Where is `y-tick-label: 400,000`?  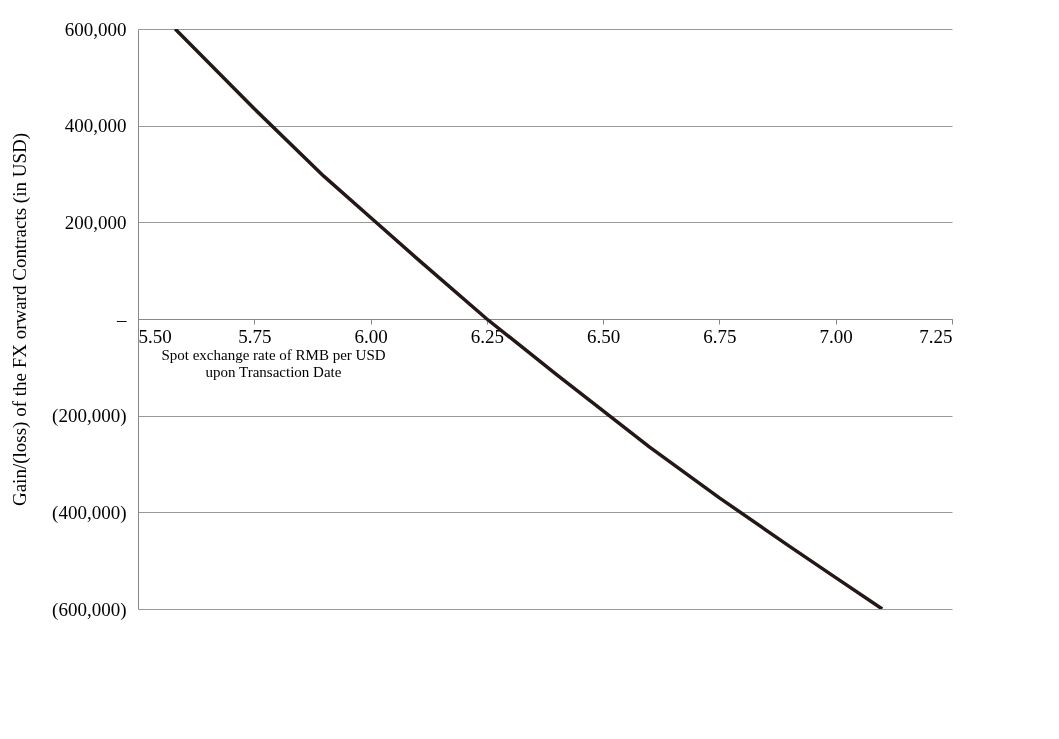 y-tick-label: 400,000 is located at coordinates (95, 126).